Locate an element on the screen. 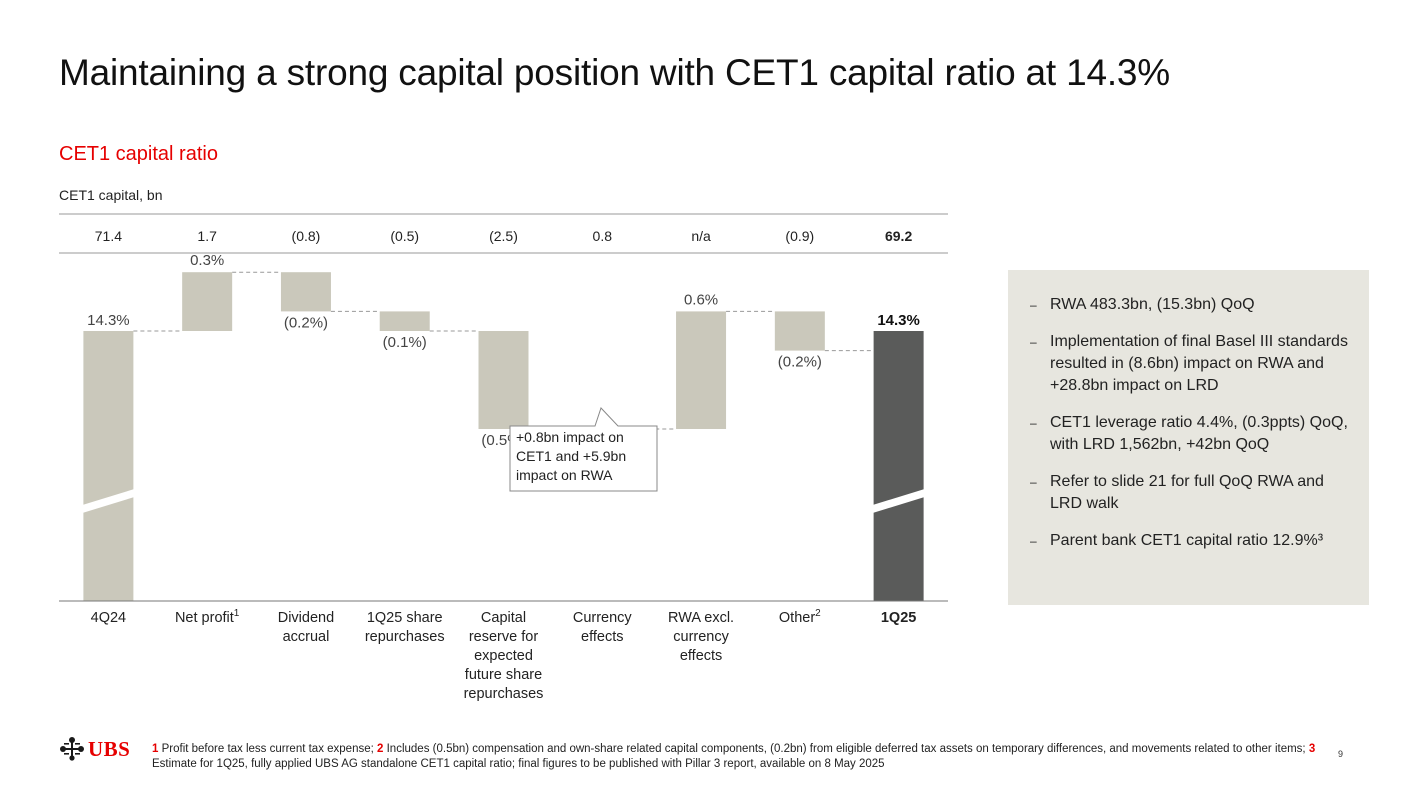 This screenshot has width=1407, height=792. category-label: Currency effects is located at coordinates (603, 627).